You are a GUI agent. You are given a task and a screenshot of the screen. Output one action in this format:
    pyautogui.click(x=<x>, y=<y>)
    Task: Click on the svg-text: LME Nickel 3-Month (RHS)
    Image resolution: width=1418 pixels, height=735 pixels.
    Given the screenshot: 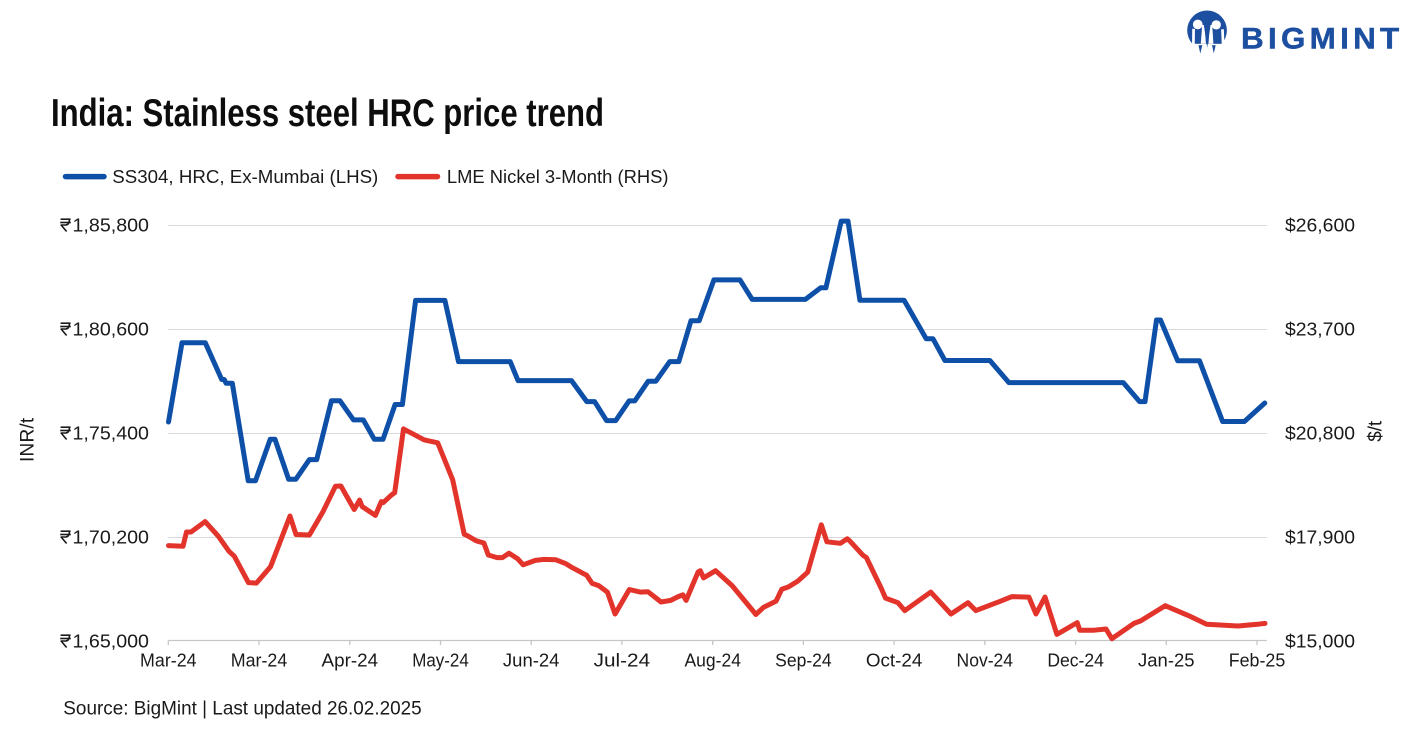 What is the action you would take?
    pyautogui.click(x=558, y=177)
    